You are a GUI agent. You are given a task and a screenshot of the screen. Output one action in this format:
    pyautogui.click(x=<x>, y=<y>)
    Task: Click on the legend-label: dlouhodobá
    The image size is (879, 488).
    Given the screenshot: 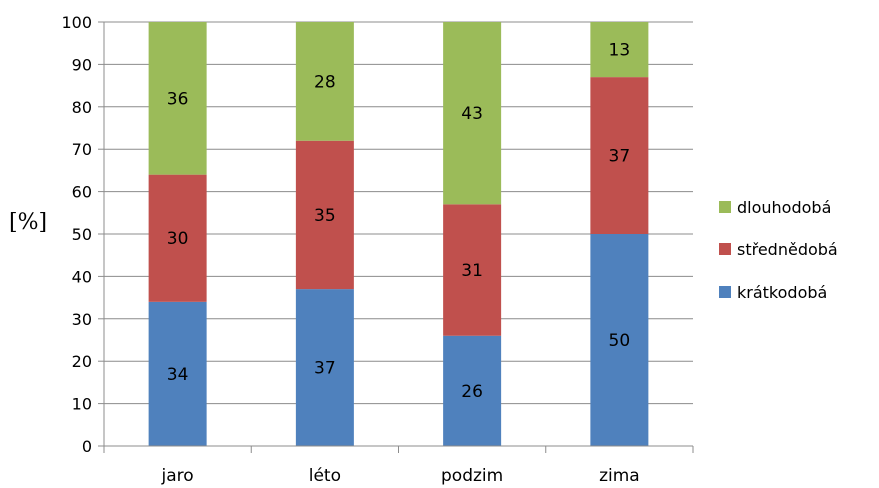 What is the action you would take?
    pyautogui.click(x=784, y=207)
    